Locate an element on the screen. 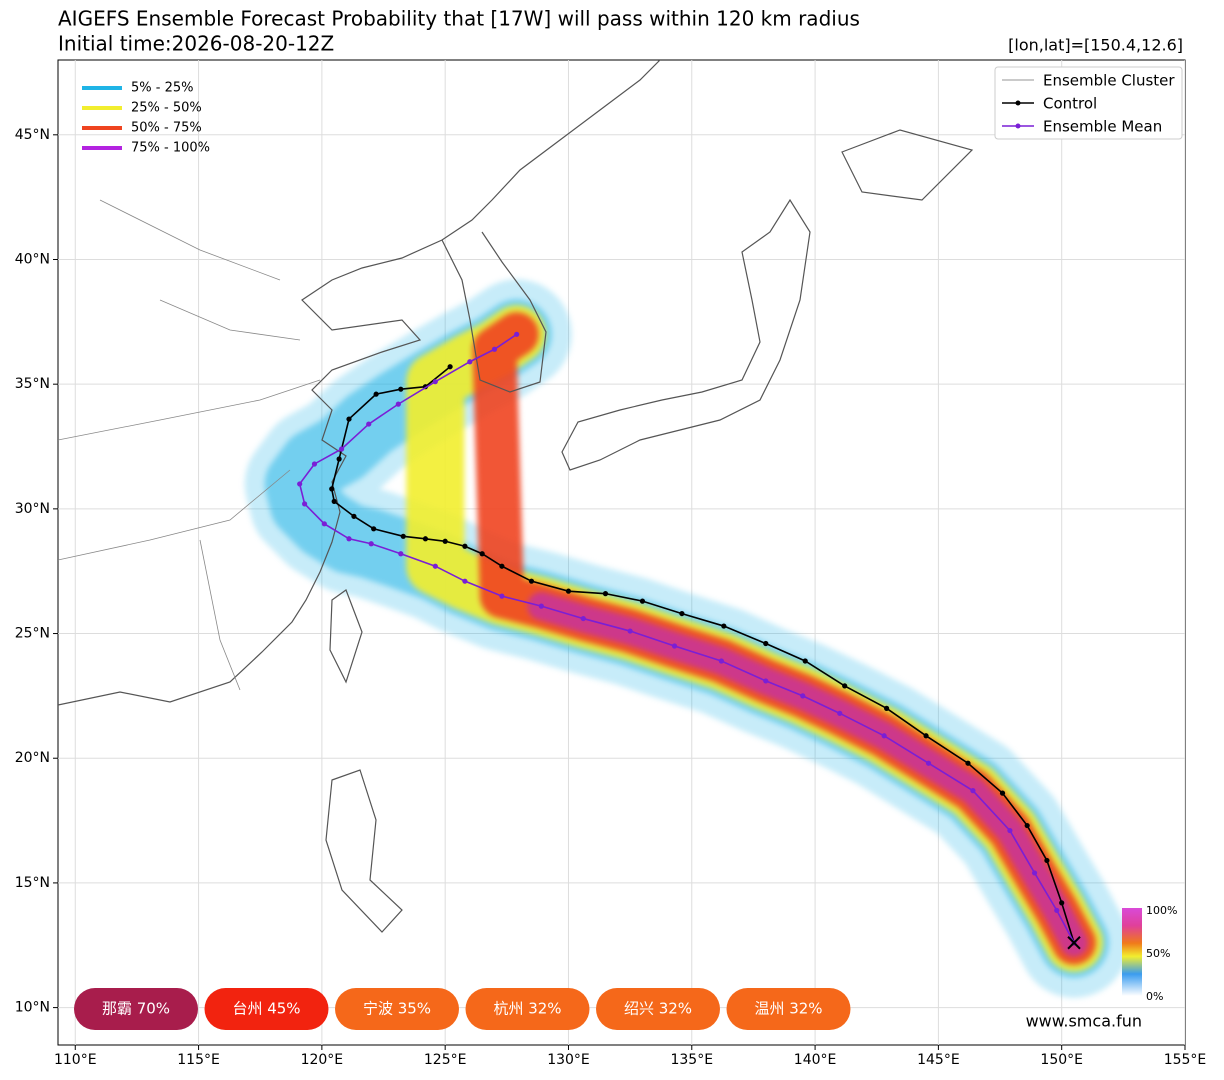 This screenshot has height=1080, width=1224. city-label: 宁波 35% is located at coordinates (397, 1009).